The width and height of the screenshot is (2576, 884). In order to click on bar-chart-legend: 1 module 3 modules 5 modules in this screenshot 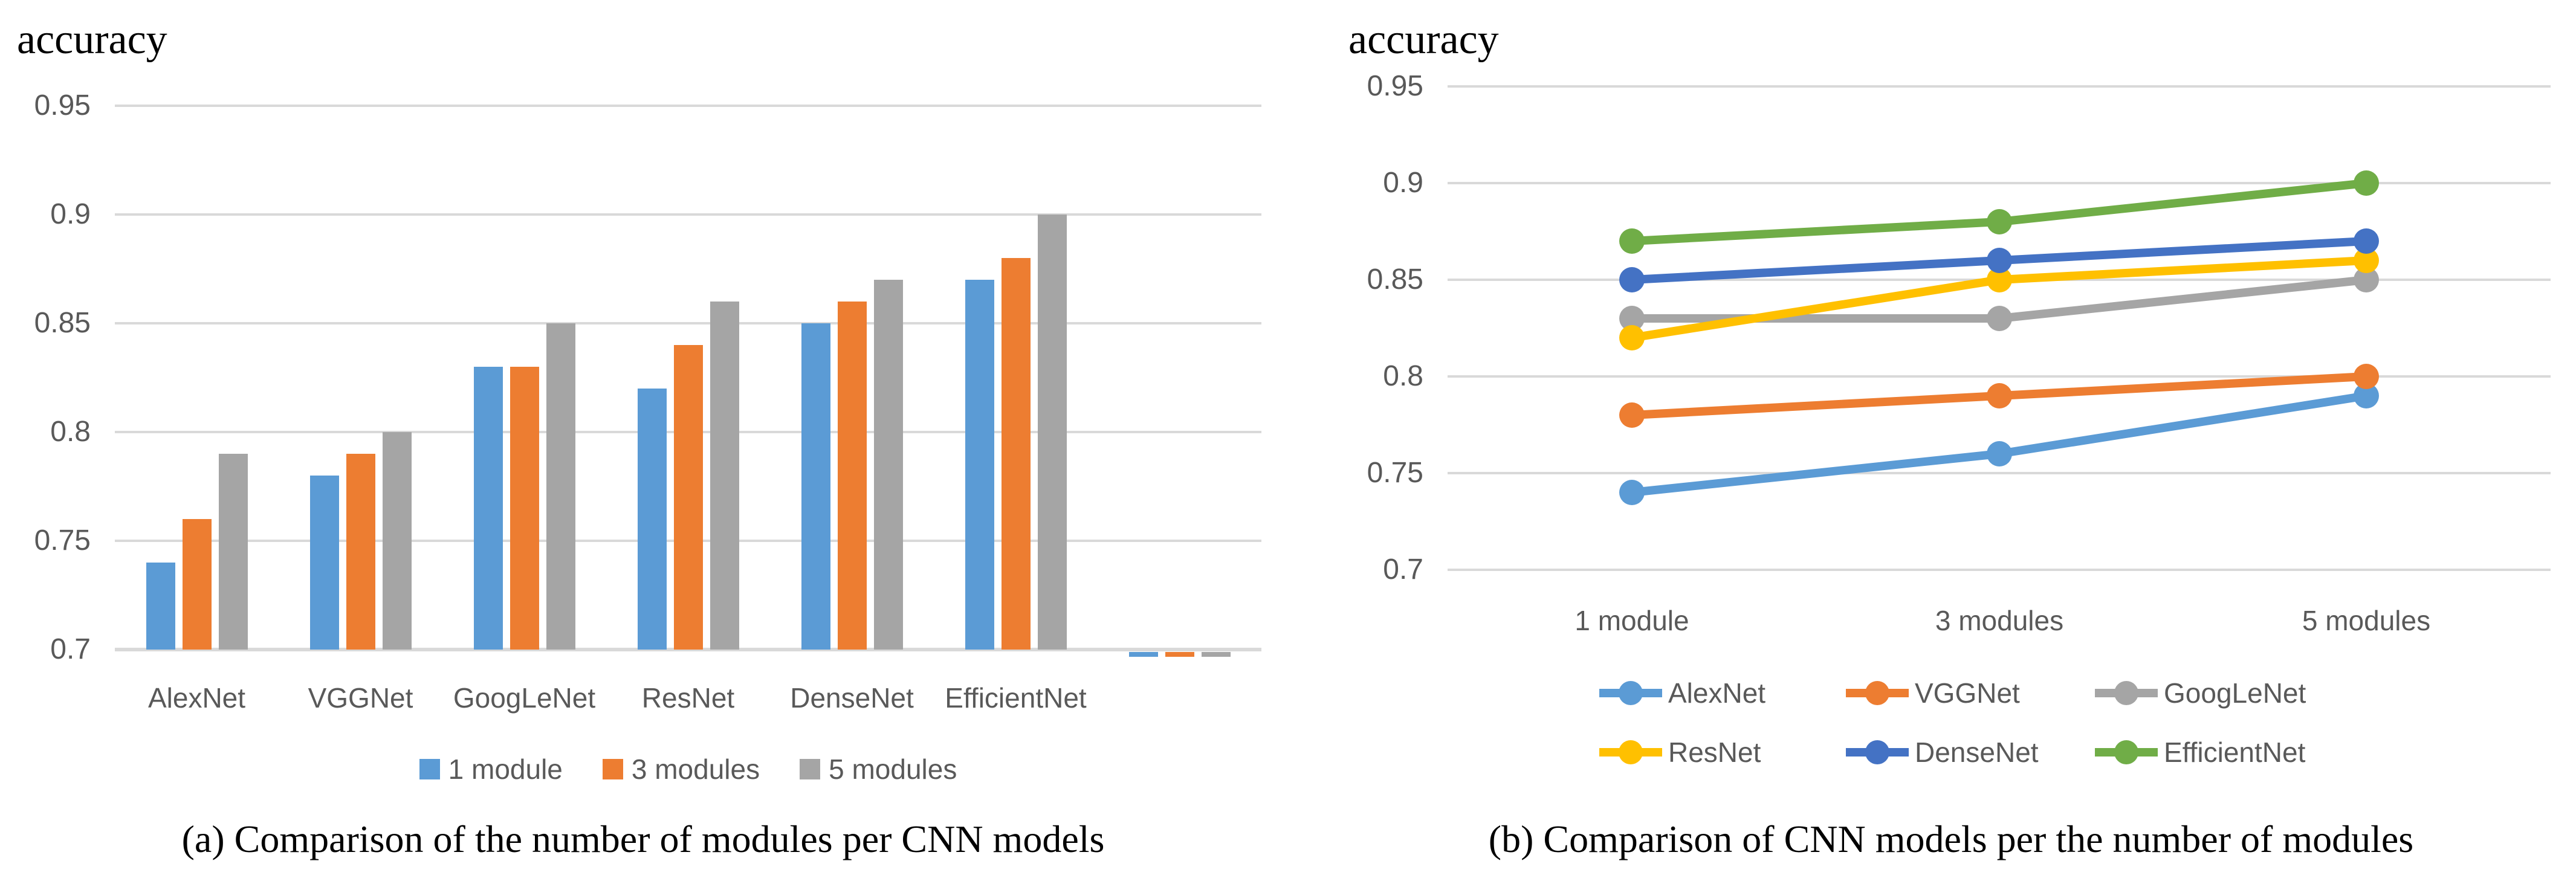, I will do `click(688, 769)`.